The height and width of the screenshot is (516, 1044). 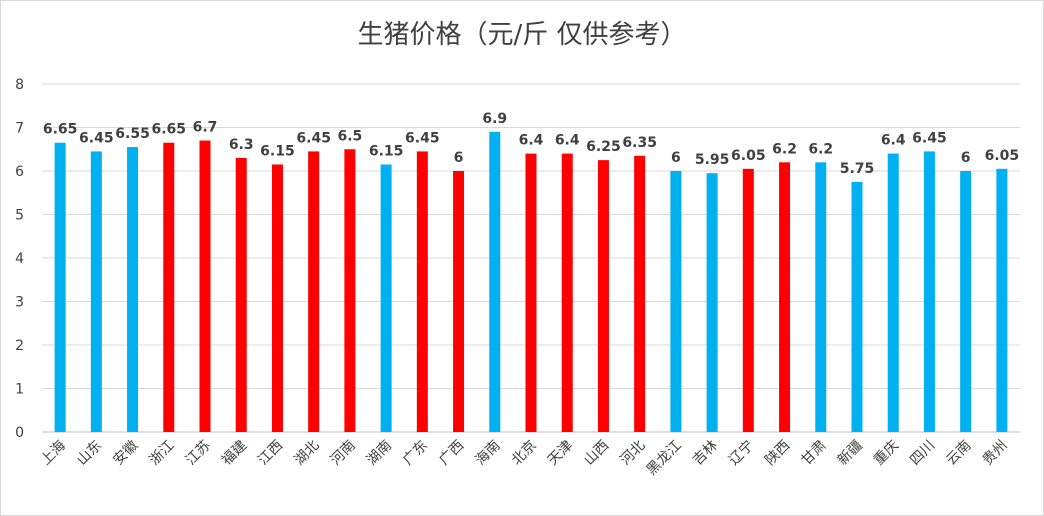 What do you see at coordinates (922, 453) in the screenshot?
I see `x-tick-label: 四川` at bounding box center [922, 453].